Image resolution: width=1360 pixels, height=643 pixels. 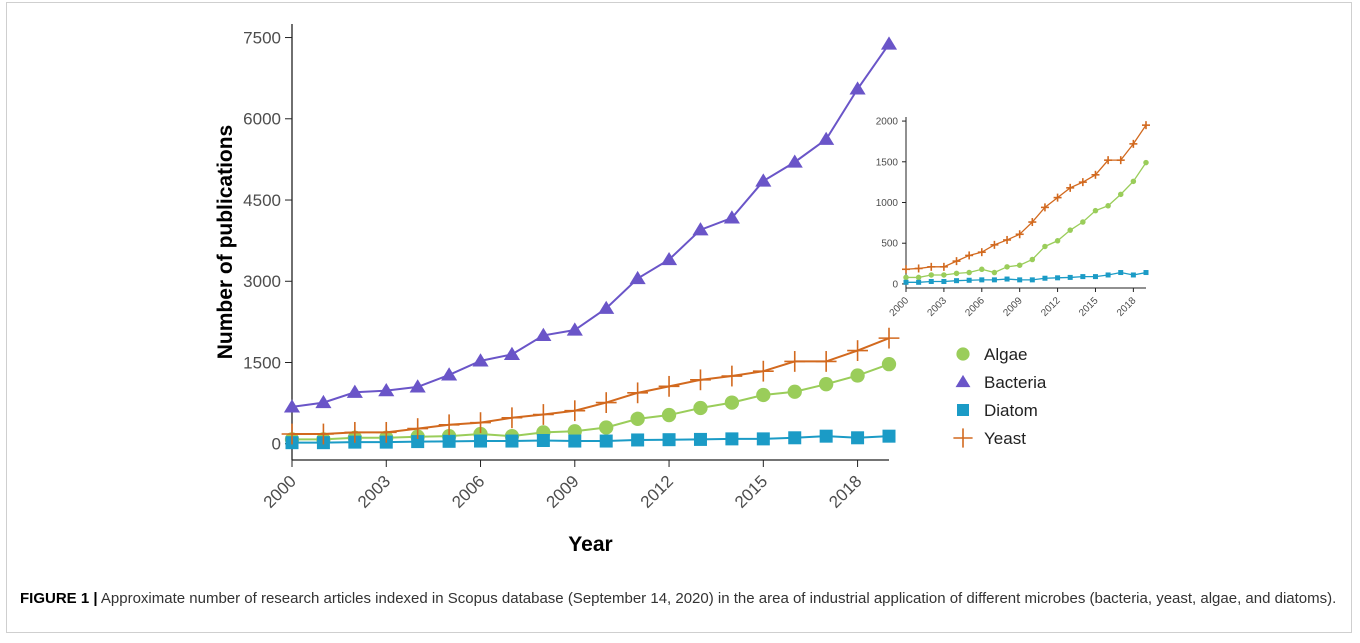 What do you see at coordinates (963, 438) in the screenshot?
I see `legend-key-yeast` at bounding box center [963, 438].